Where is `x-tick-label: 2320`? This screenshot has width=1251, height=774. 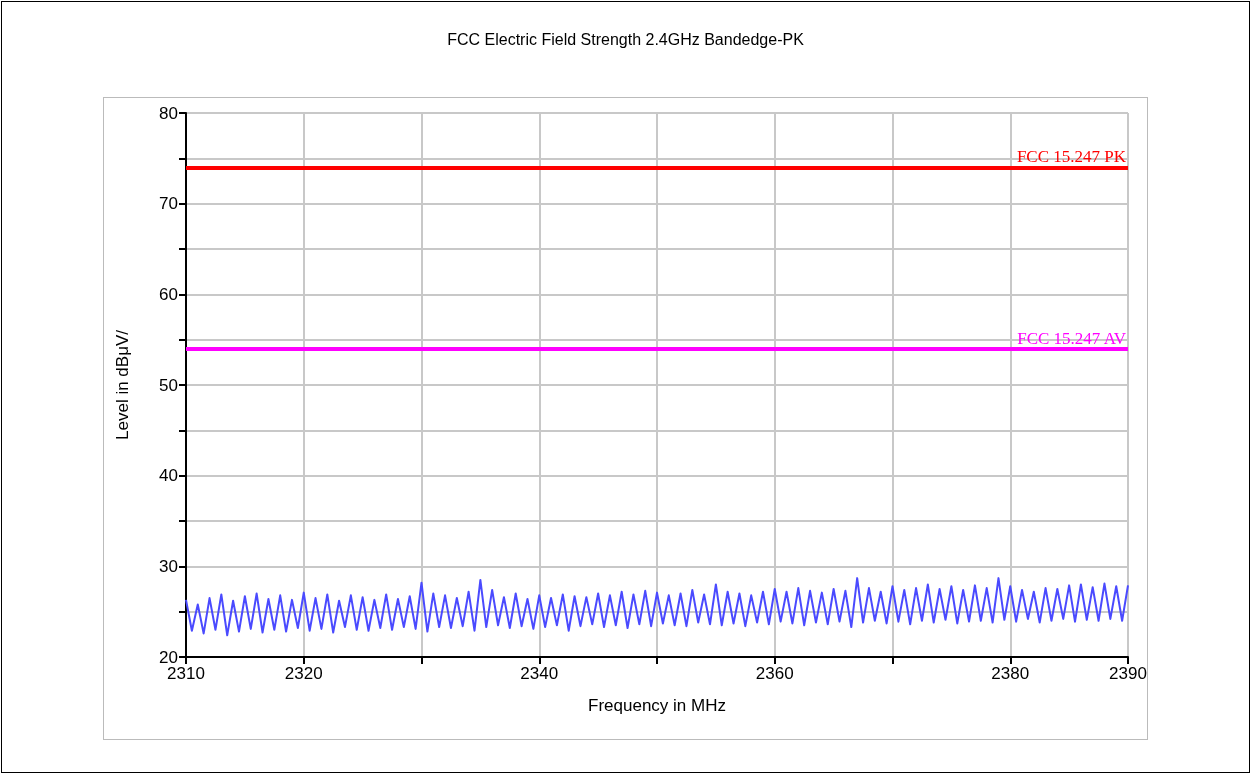 x-tick-label: 2320 is located at coordinates (303, 673).